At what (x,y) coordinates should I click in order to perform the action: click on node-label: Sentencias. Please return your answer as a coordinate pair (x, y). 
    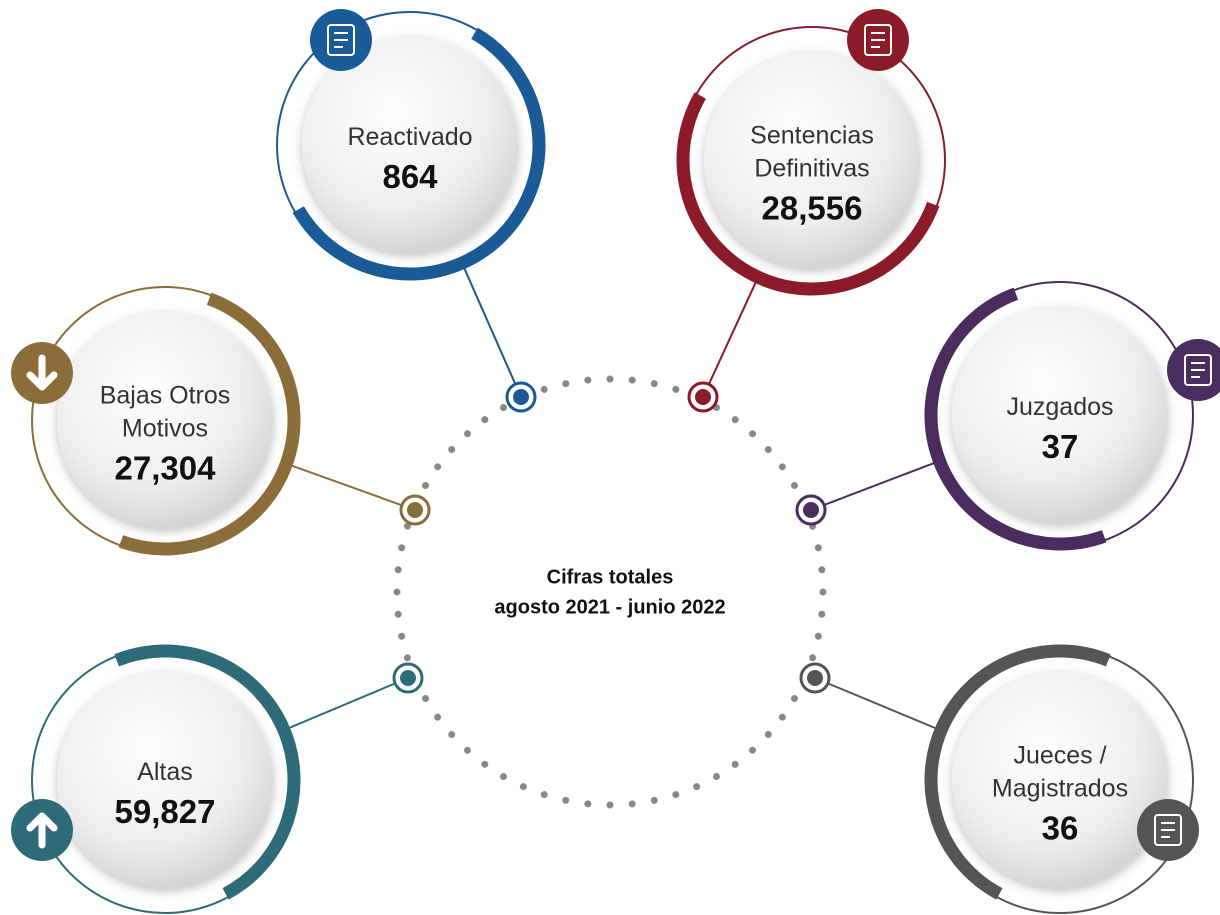
    Looking at the image, I should click on (812, 136).